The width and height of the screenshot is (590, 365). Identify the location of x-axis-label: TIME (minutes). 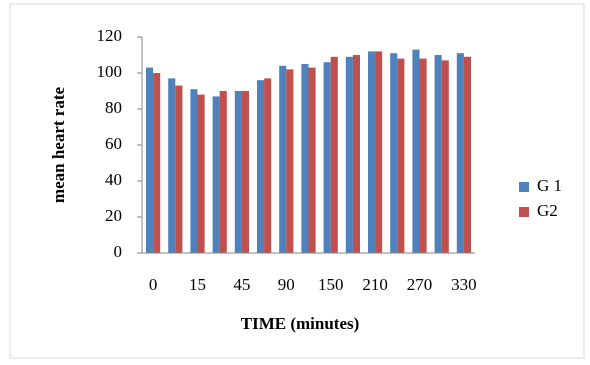
(300, 323).